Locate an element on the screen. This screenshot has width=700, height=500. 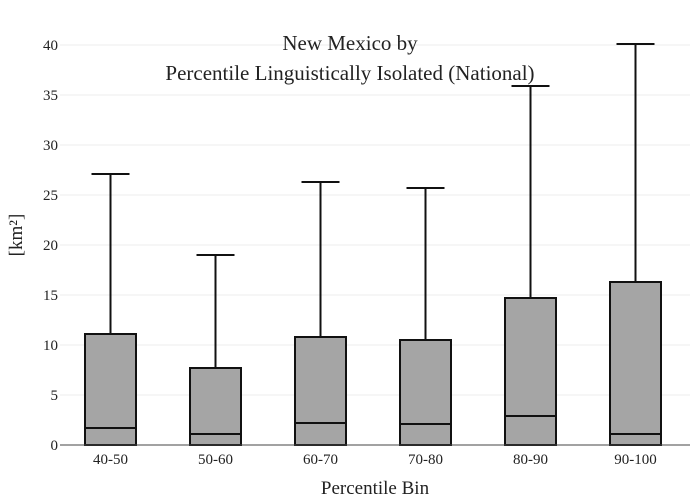
x-tick-label: 90-100 is located at coordinates (635, 460).